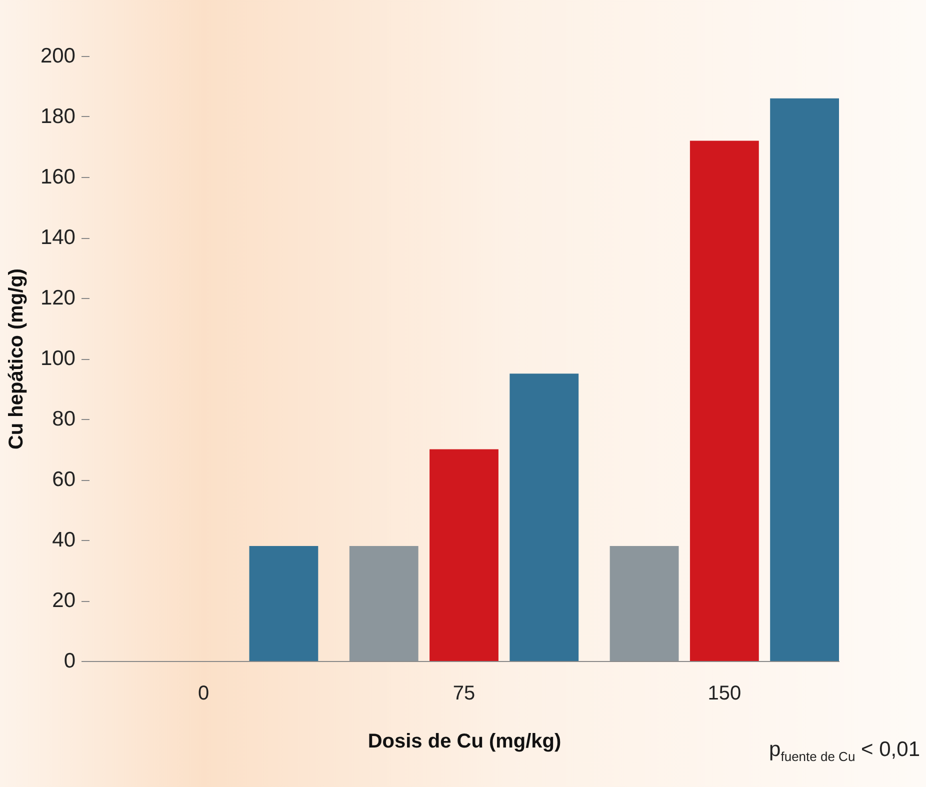  Describe the element at coordinates (64, 419) in the screenshot. I see `y-tick-label: 80` at that location.